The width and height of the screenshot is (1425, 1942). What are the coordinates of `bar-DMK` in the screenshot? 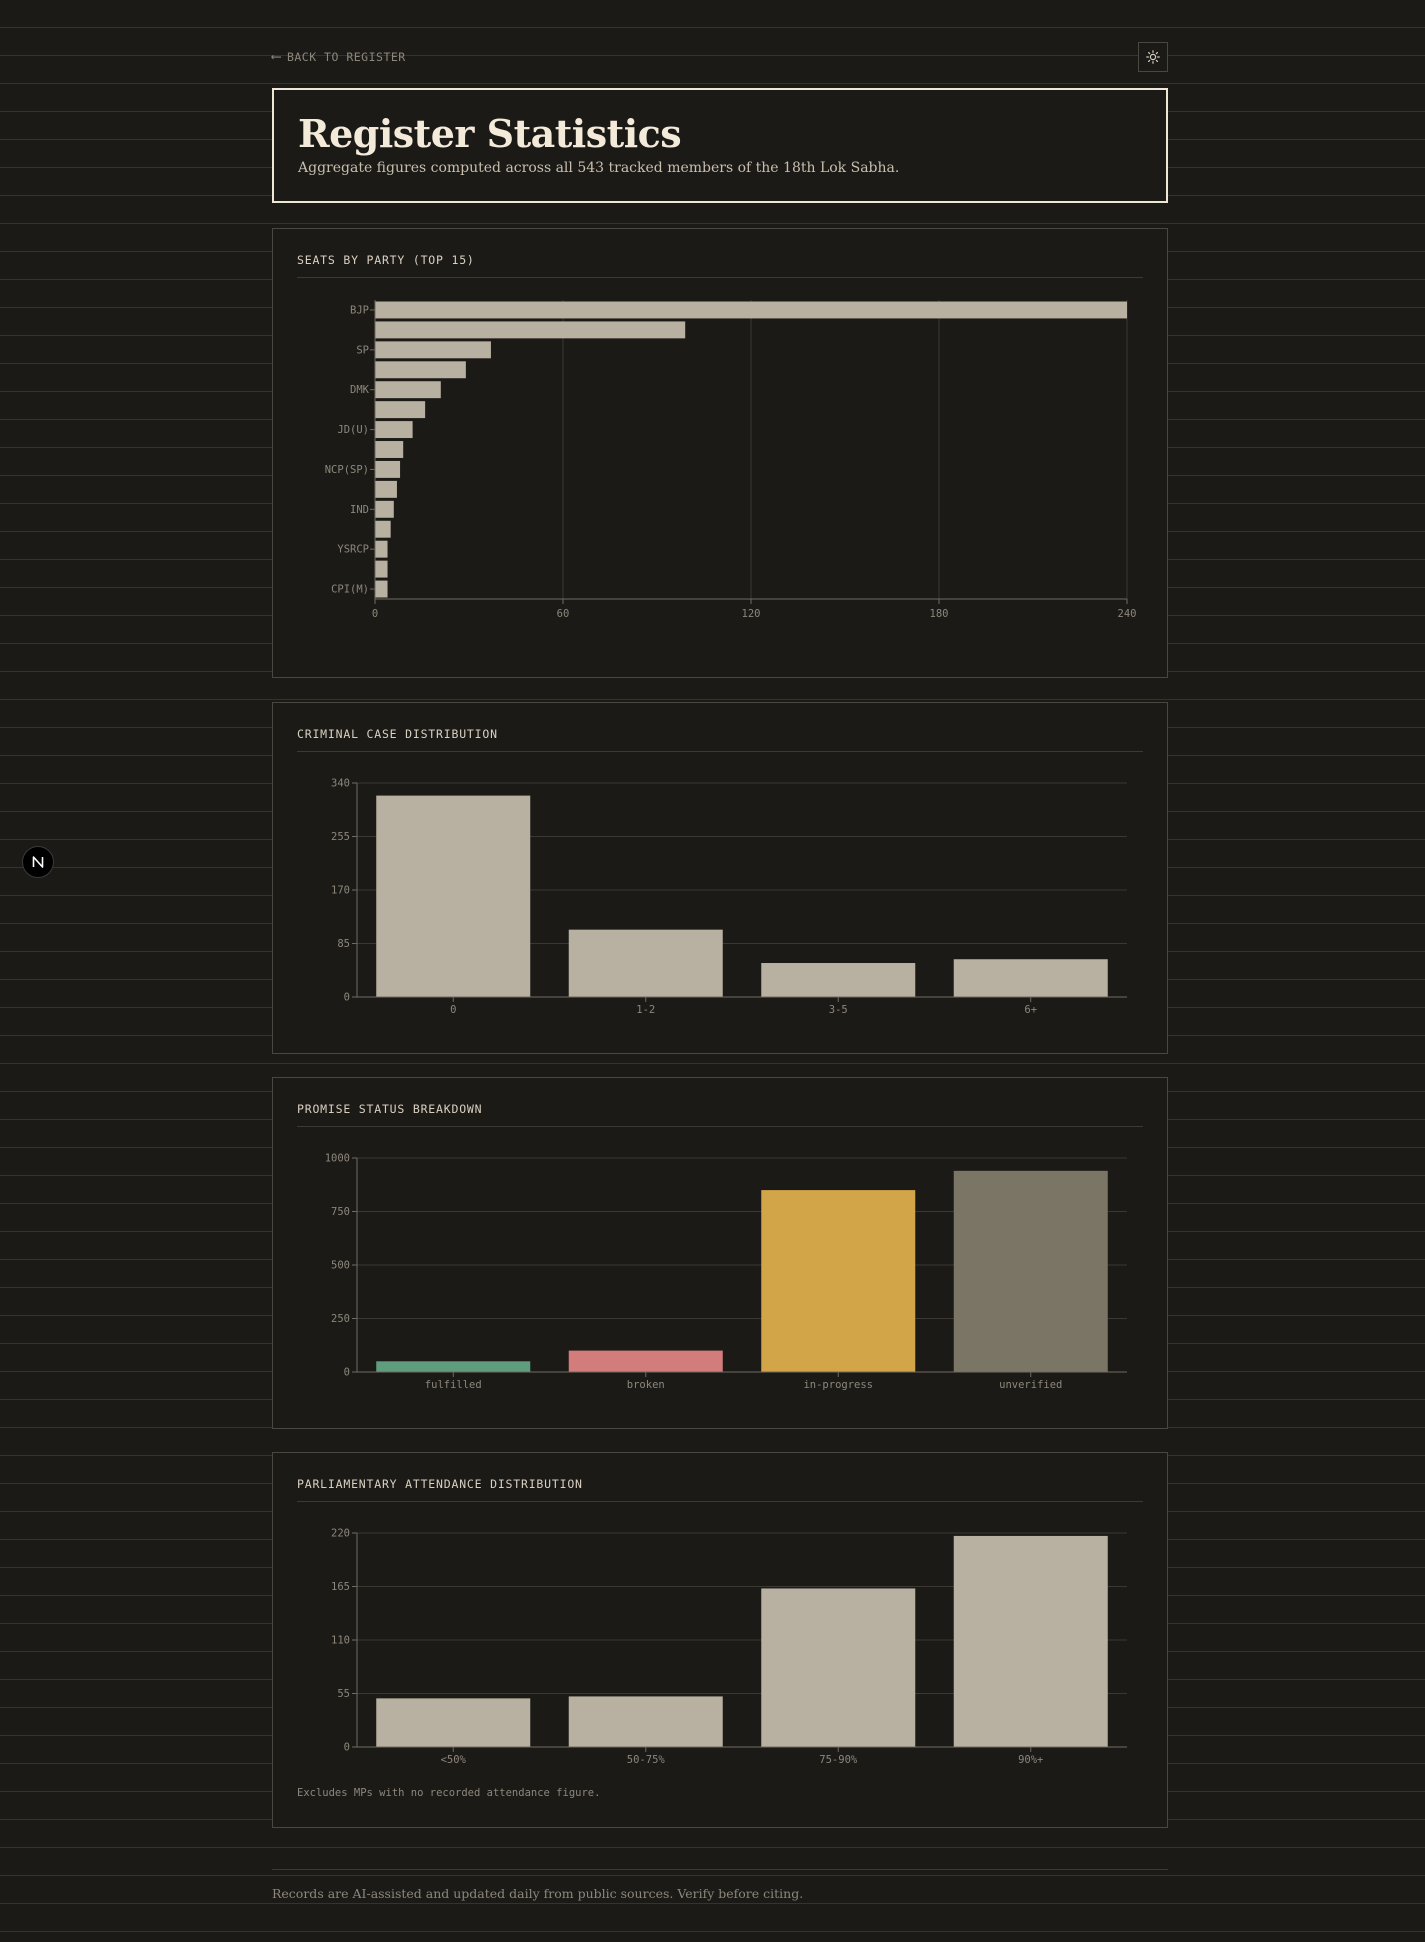 It's located at (408, 390).